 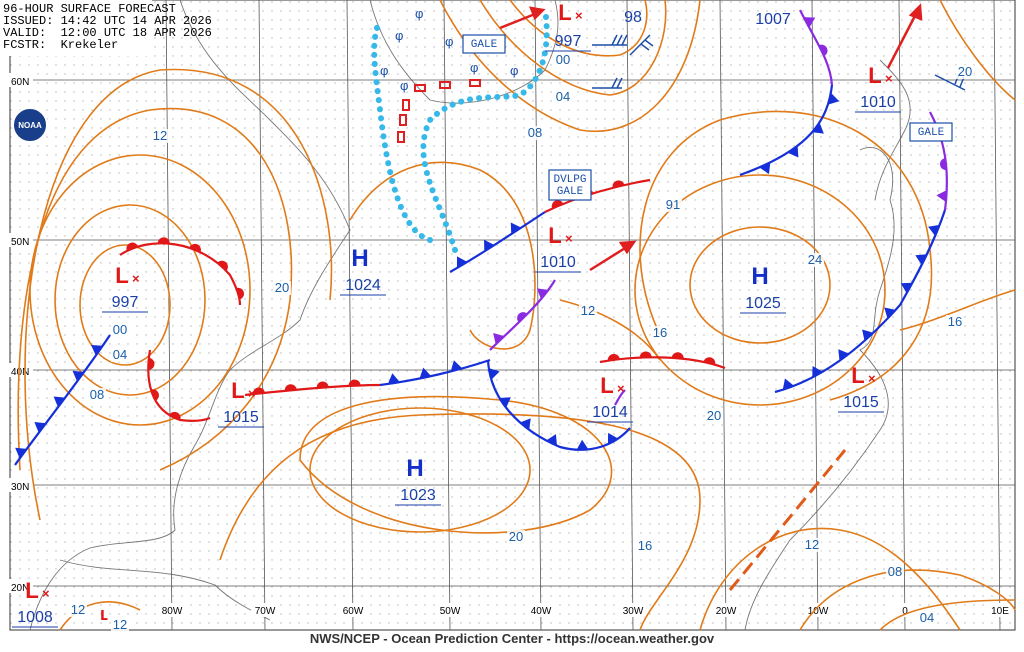 I want to click on warm-front, so click(x=597, y=195).